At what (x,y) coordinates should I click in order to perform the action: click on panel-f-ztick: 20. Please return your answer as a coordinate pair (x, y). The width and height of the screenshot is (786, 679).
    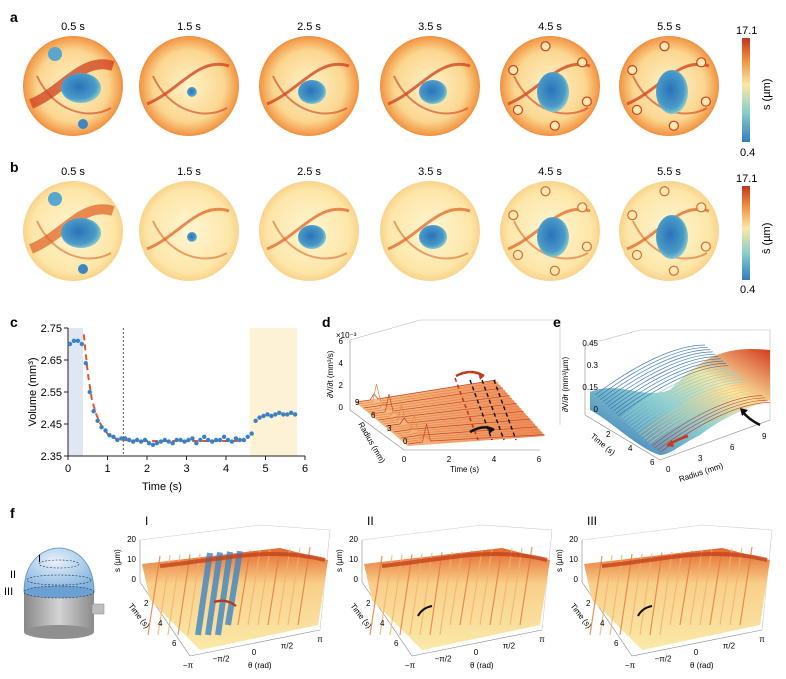
    Looking at the image, I should click on (131, 539).